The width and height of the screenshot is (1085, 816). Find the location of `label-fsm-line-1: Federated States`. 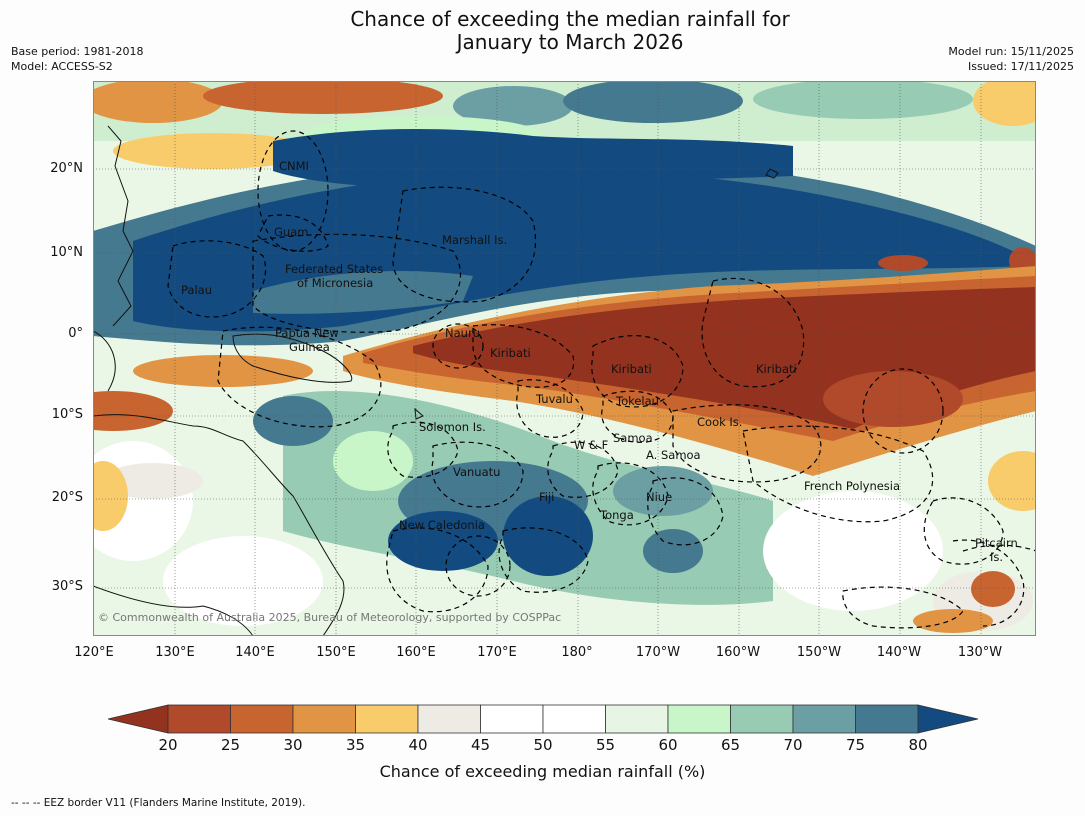

label-fsm-line-1: Federated States is located at coordinates (334, 269).